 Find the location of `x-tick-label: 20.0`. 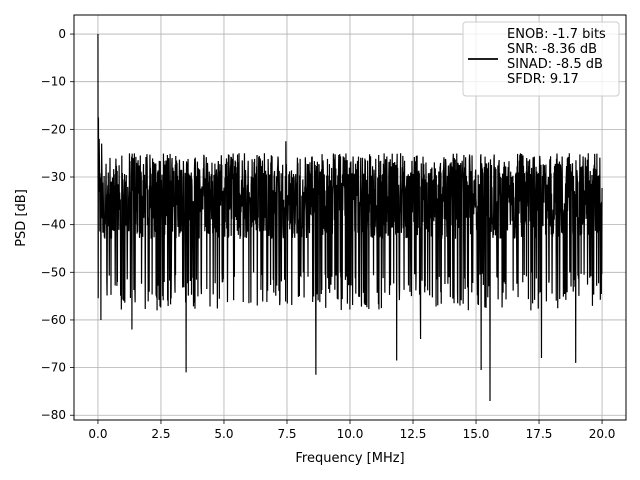

x-tick-label: 20.0 is located at coordinates (602, 434).